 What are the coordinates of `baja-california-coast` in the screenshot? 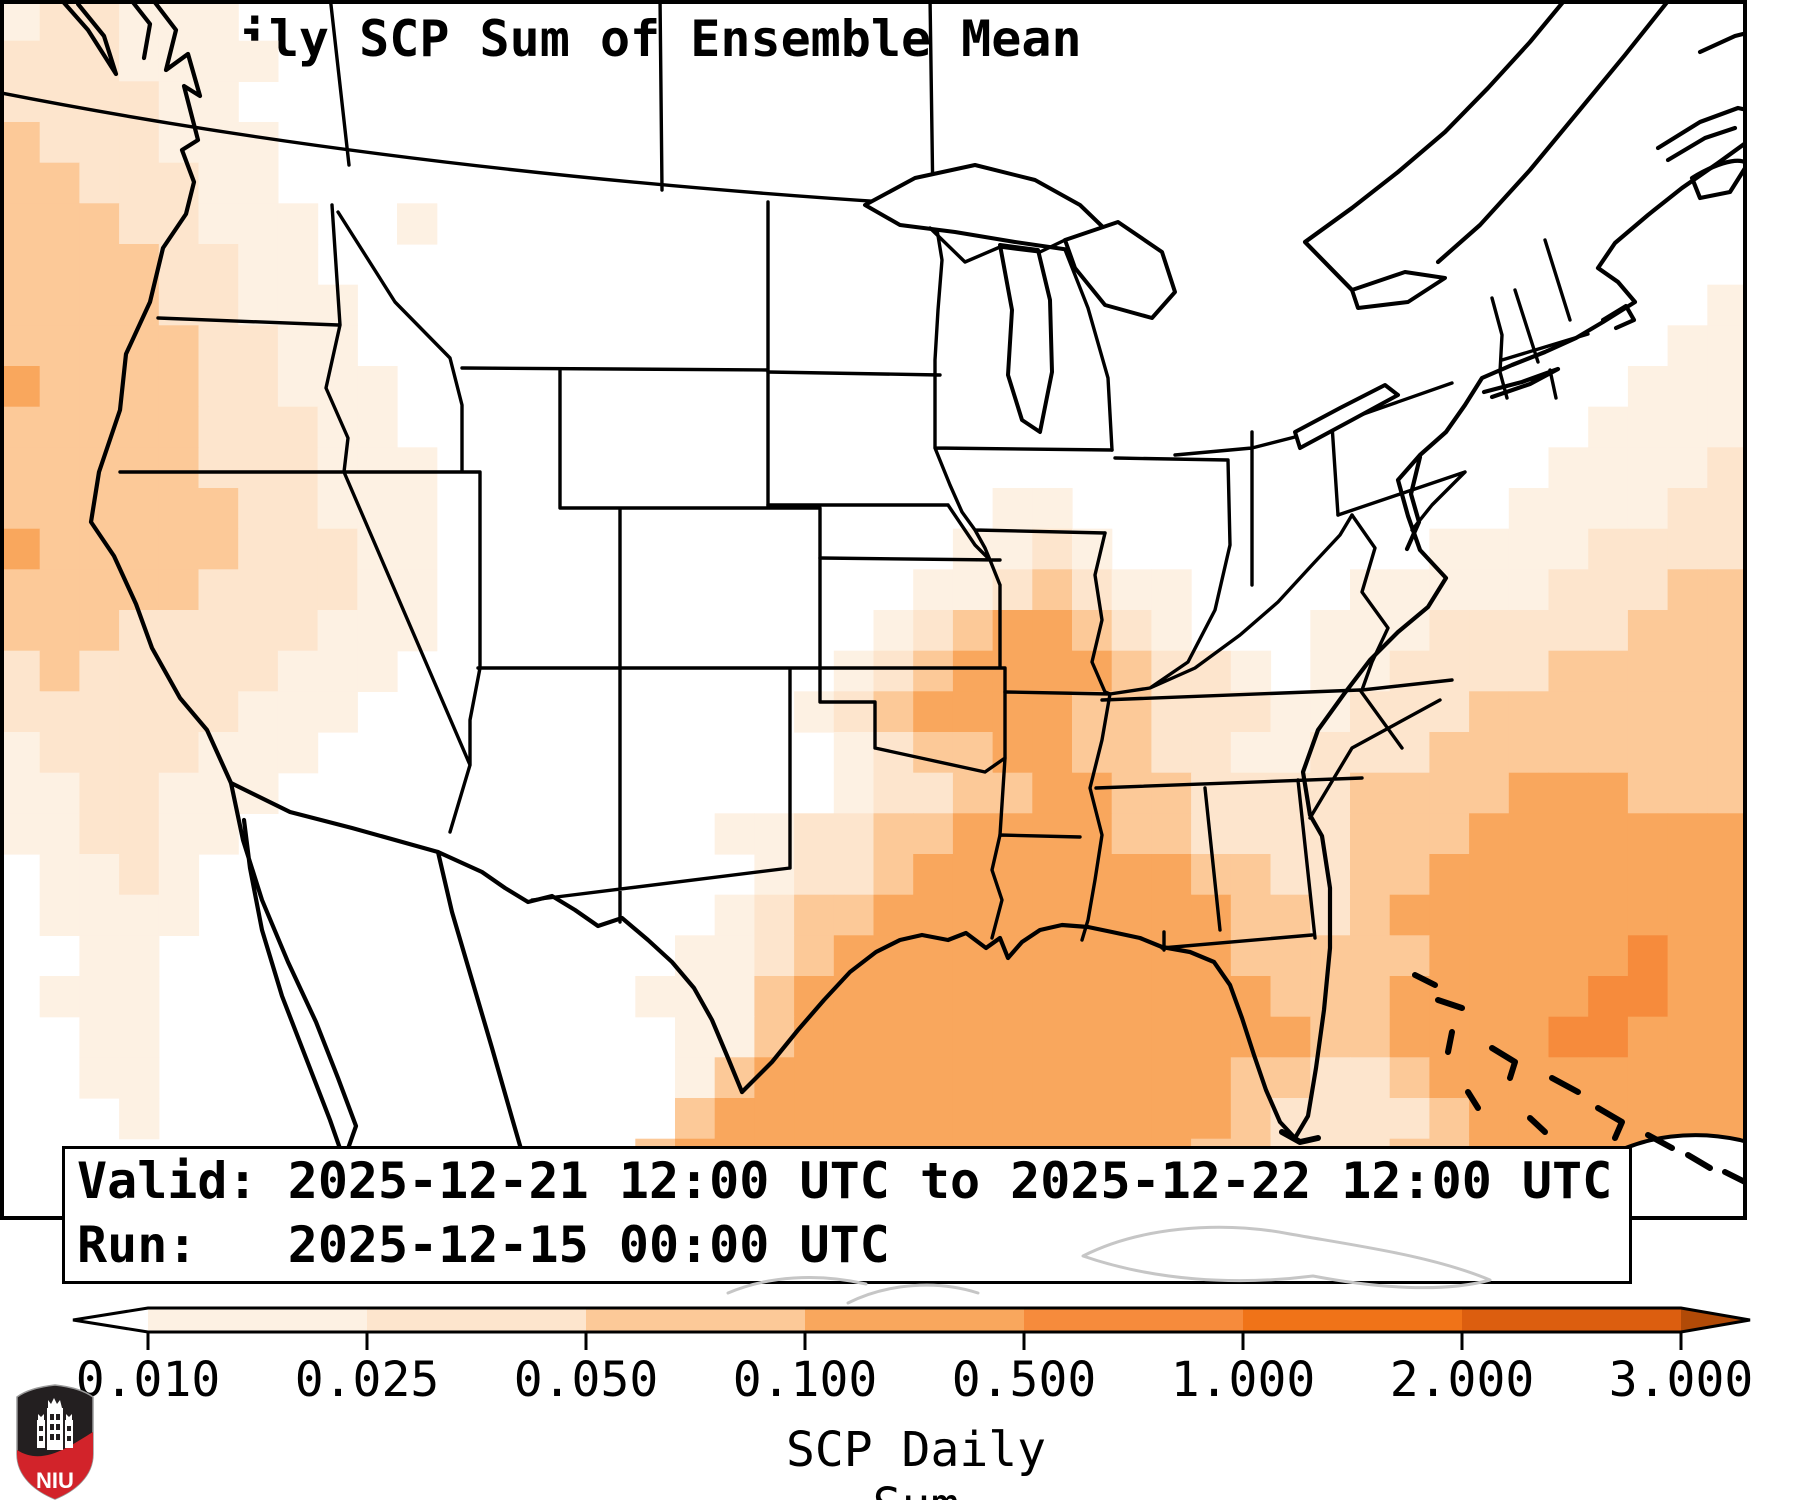 It's located at (293, 971).